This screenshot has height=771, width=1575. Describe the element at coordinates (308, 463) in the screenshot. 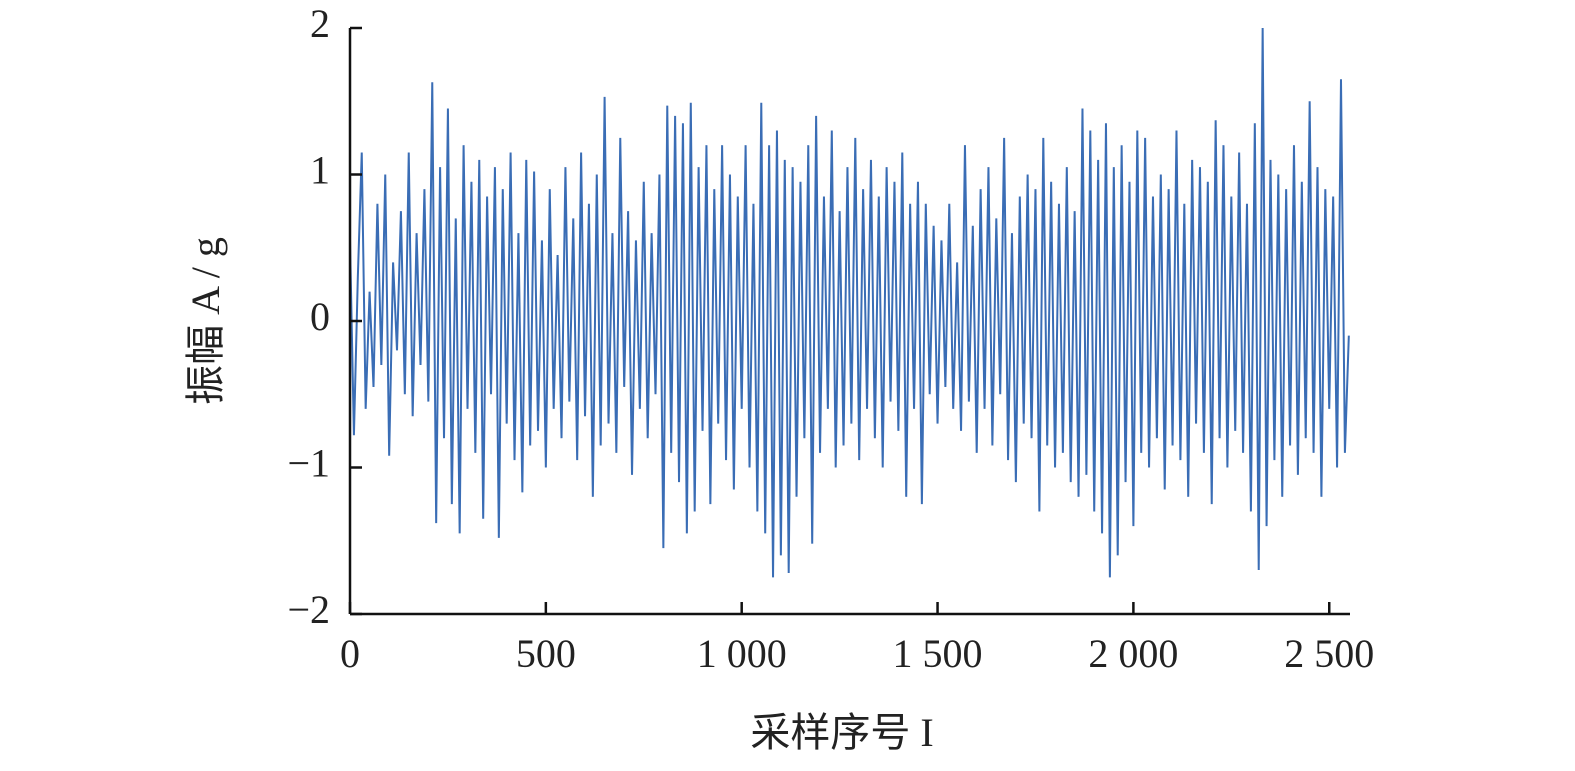

I see `y-tick-label: −1` at that location.